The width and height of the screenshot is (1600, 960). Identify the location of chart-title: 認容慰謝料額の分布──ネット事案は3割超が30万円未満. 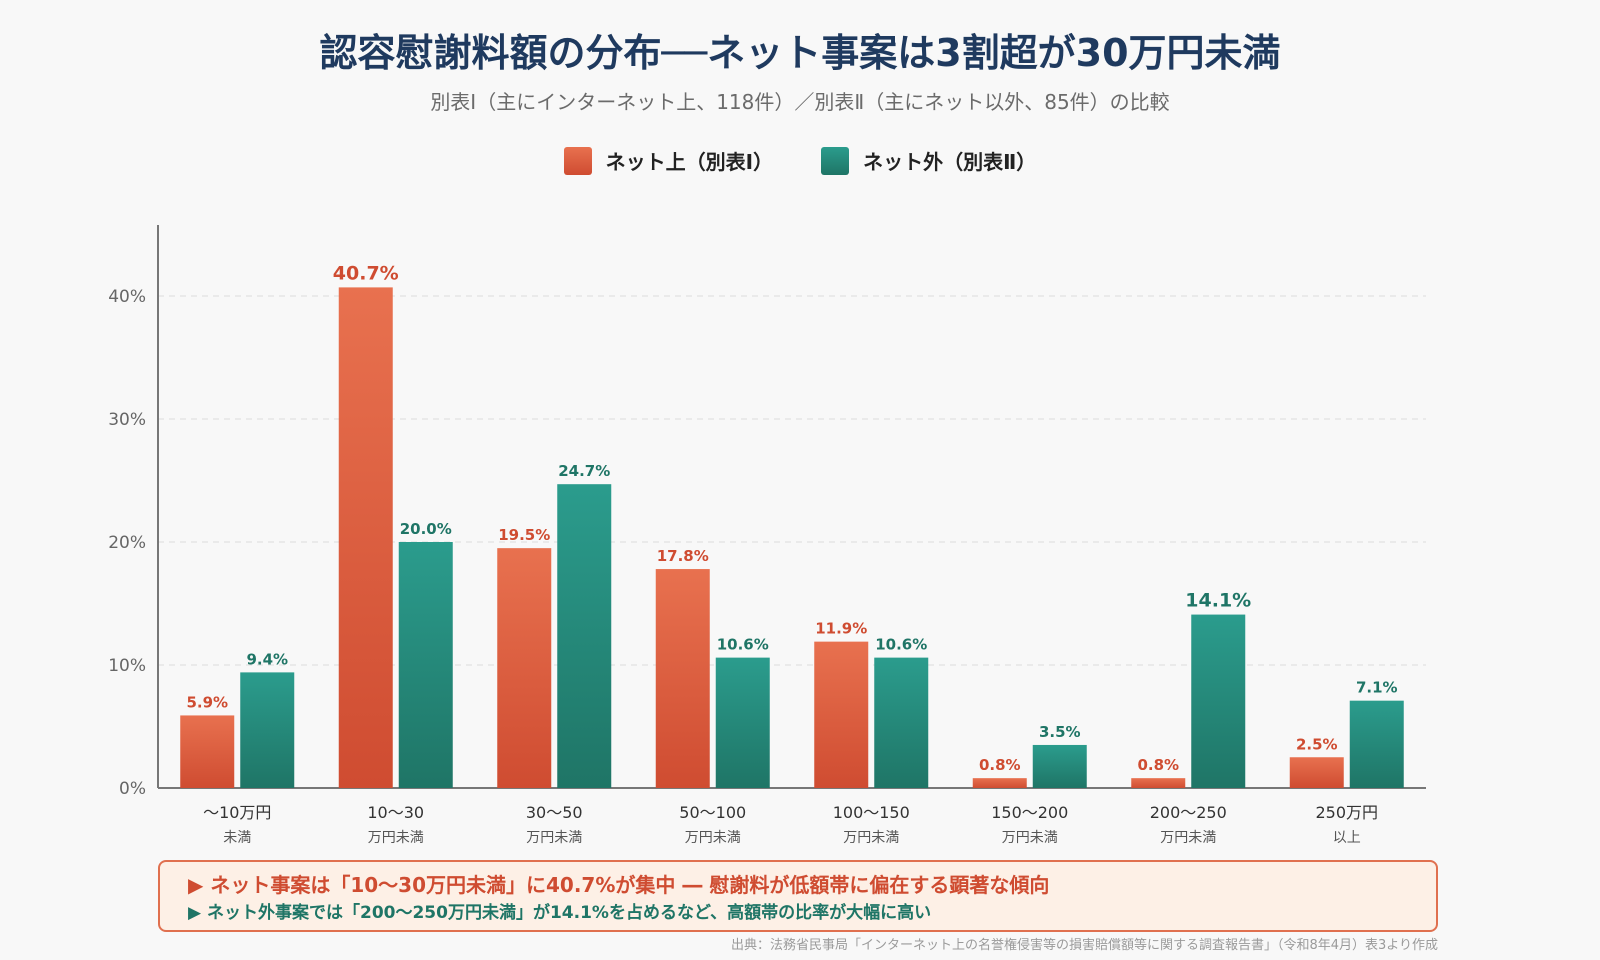
(800, 53).